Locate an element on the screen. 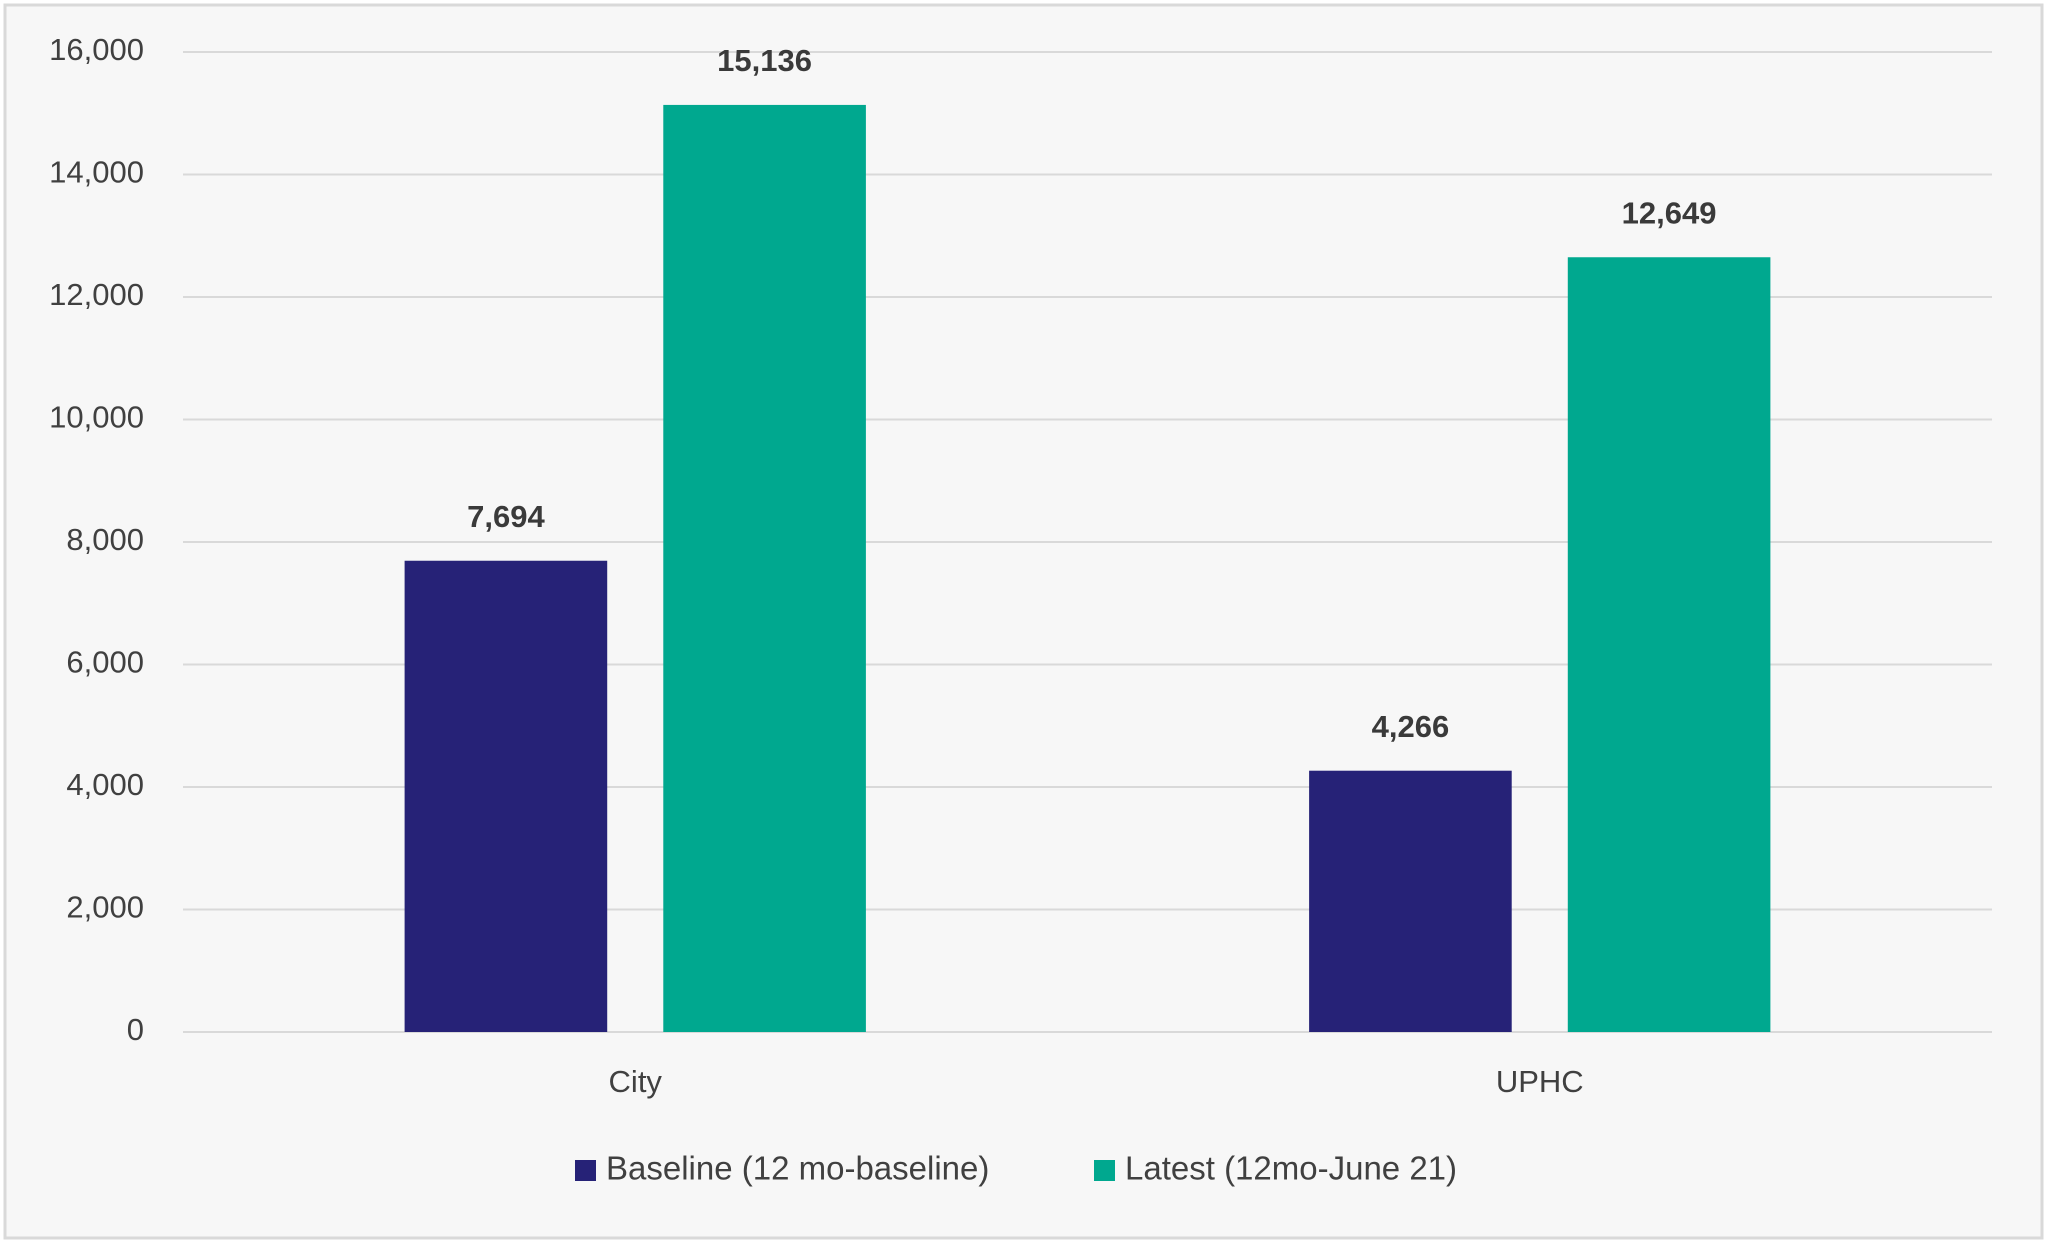 This screenshot has width=2048, height=1245. value-label: 12,649 is located at coordinates (1669, 212).